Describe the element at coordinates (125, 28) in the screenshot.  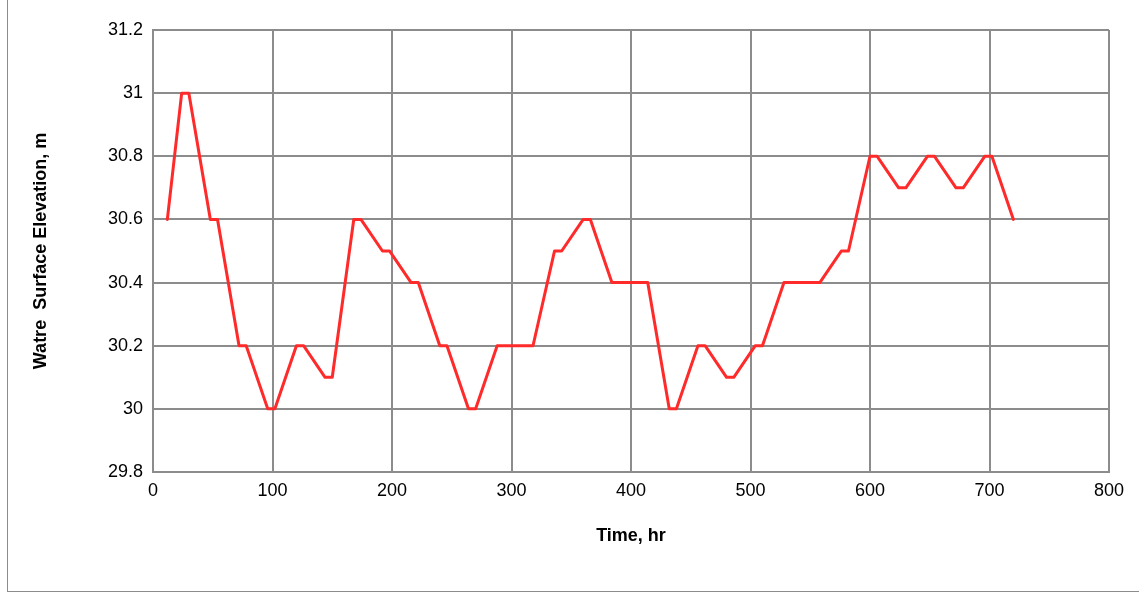
I see `y-tick-label: 31.2` at that location.